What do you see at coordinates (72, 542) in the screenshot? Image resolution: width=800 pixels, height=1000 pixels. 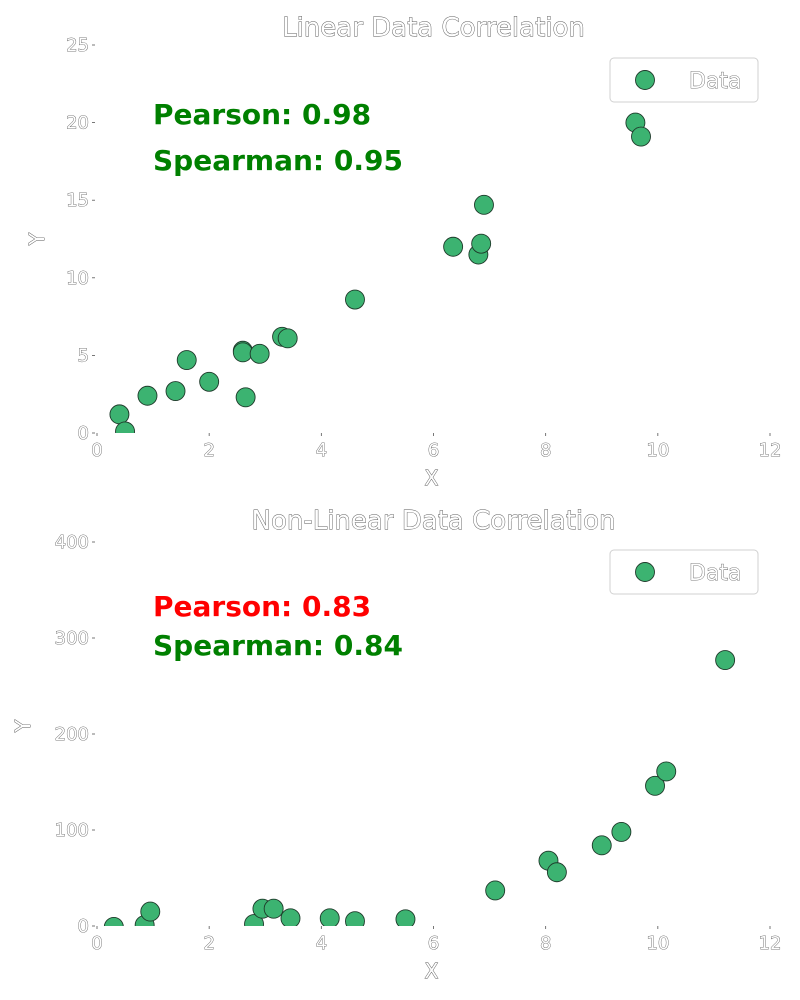 I see `y-tick-label: 400` at bounding box center [72, 542].